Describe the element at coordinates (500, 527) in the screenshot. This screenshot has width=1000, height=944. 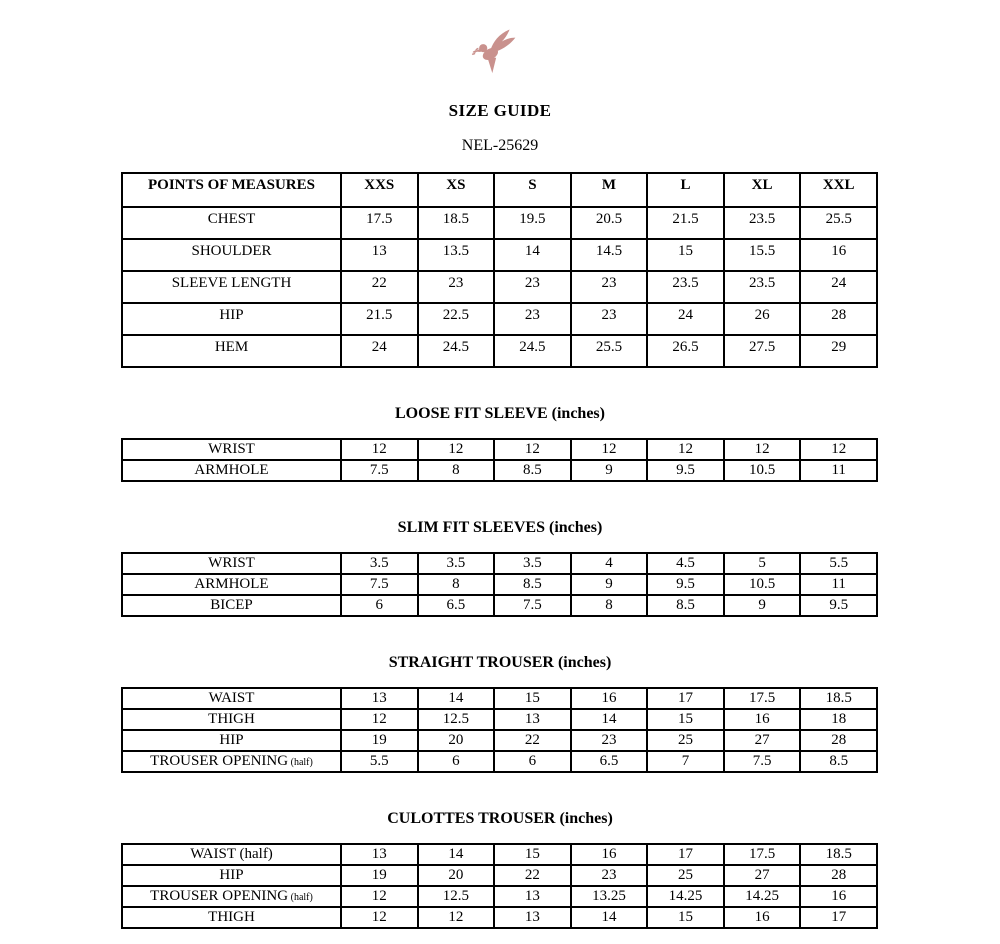
I see `section-title-slim-fit-sleeves-inches: SLIM FIT SLEEVES (inches)` at that location.